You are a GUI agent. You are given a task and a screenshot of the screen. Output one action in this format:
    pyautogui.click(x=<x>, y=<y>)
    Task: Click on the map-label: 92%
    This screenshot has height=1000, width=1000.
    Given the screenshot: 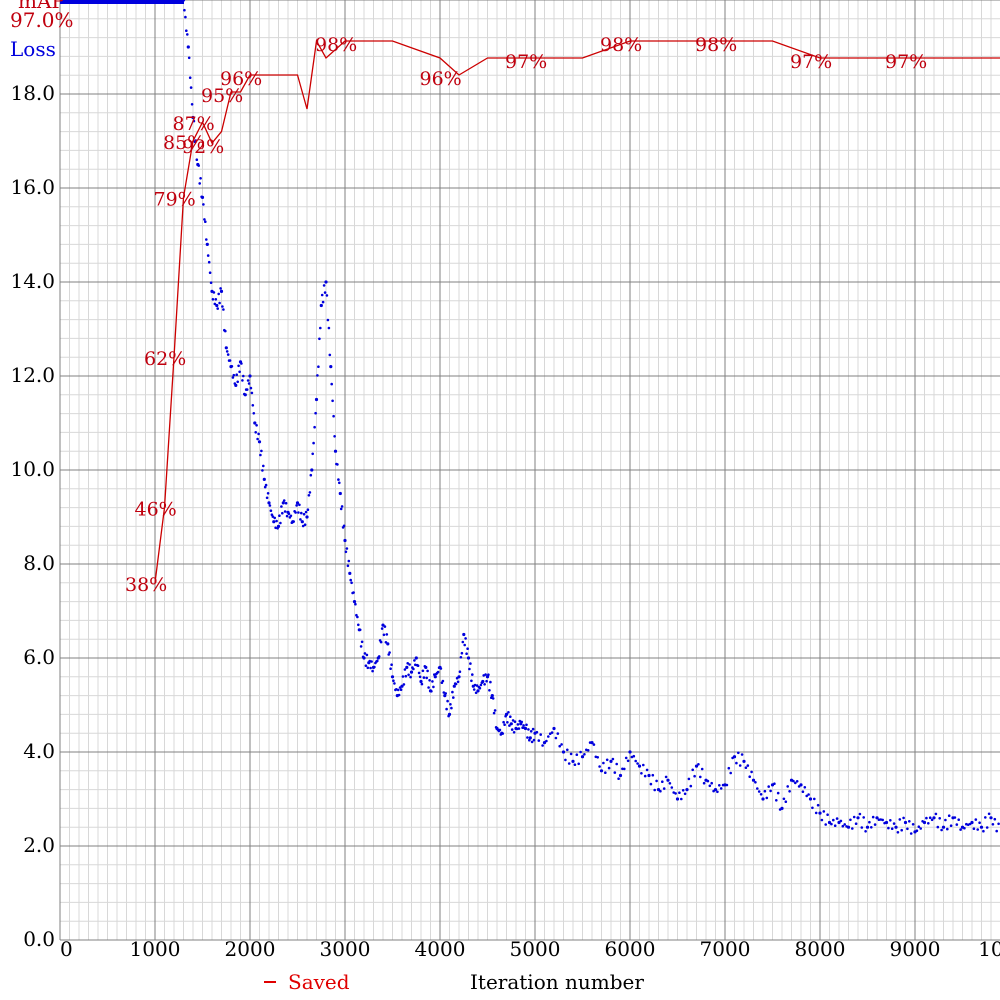 What is the action you would take?
    pyautogui.click(x=203, y=147)
    